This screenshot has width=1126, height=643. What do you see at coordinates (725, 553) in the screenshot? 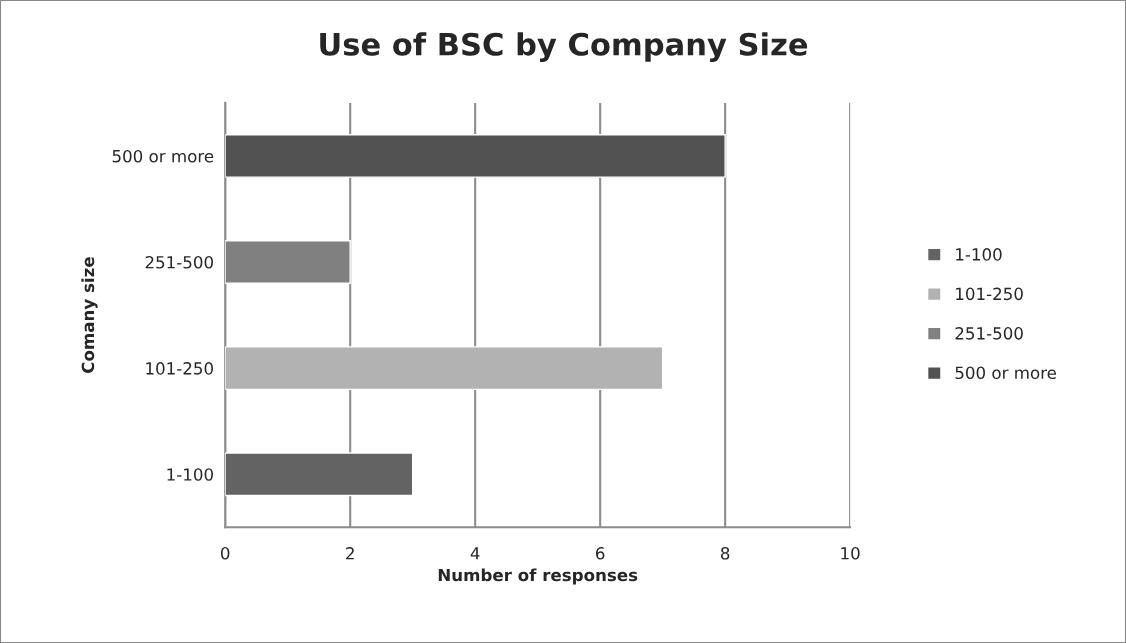
I see `x-tick-label: 8` at bounding box center [725, 553].